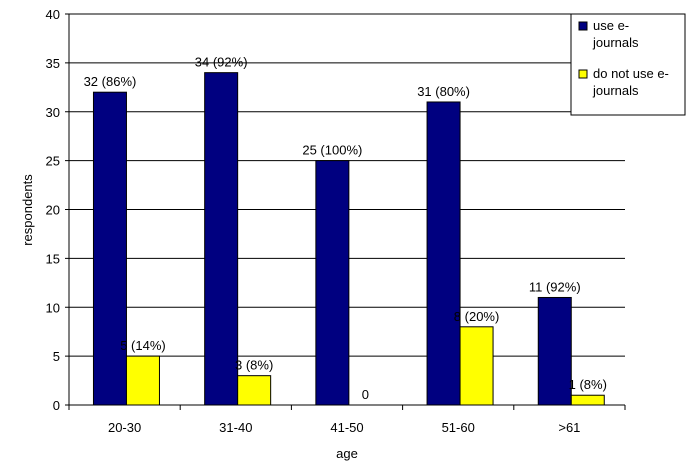  What do you see at coordinates (365, 394) in the screenshot?
I see `data-label: 0` at bounding box center [365, 394].